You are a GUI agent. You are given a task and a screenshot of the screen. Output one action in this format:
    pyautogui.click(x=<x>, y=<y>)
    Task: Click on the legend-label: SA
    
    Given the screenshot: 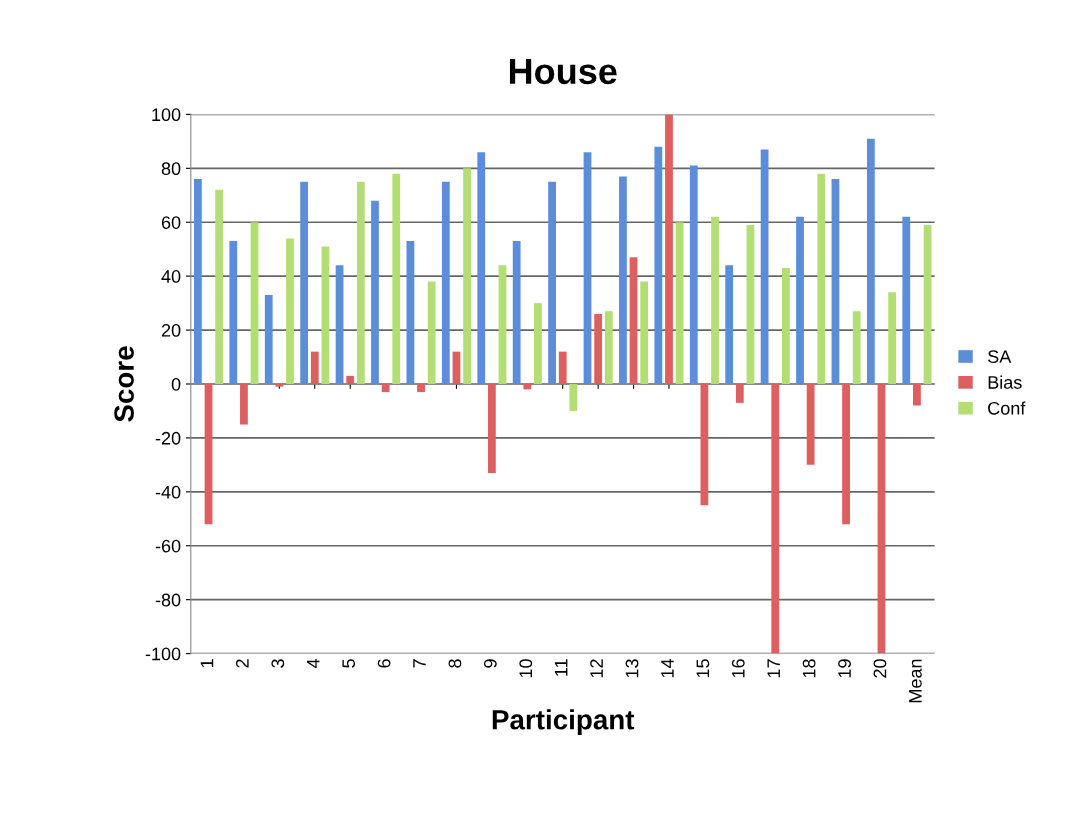 What is the action you would take?
    pyautogui.click(x=1000, y=356)
    